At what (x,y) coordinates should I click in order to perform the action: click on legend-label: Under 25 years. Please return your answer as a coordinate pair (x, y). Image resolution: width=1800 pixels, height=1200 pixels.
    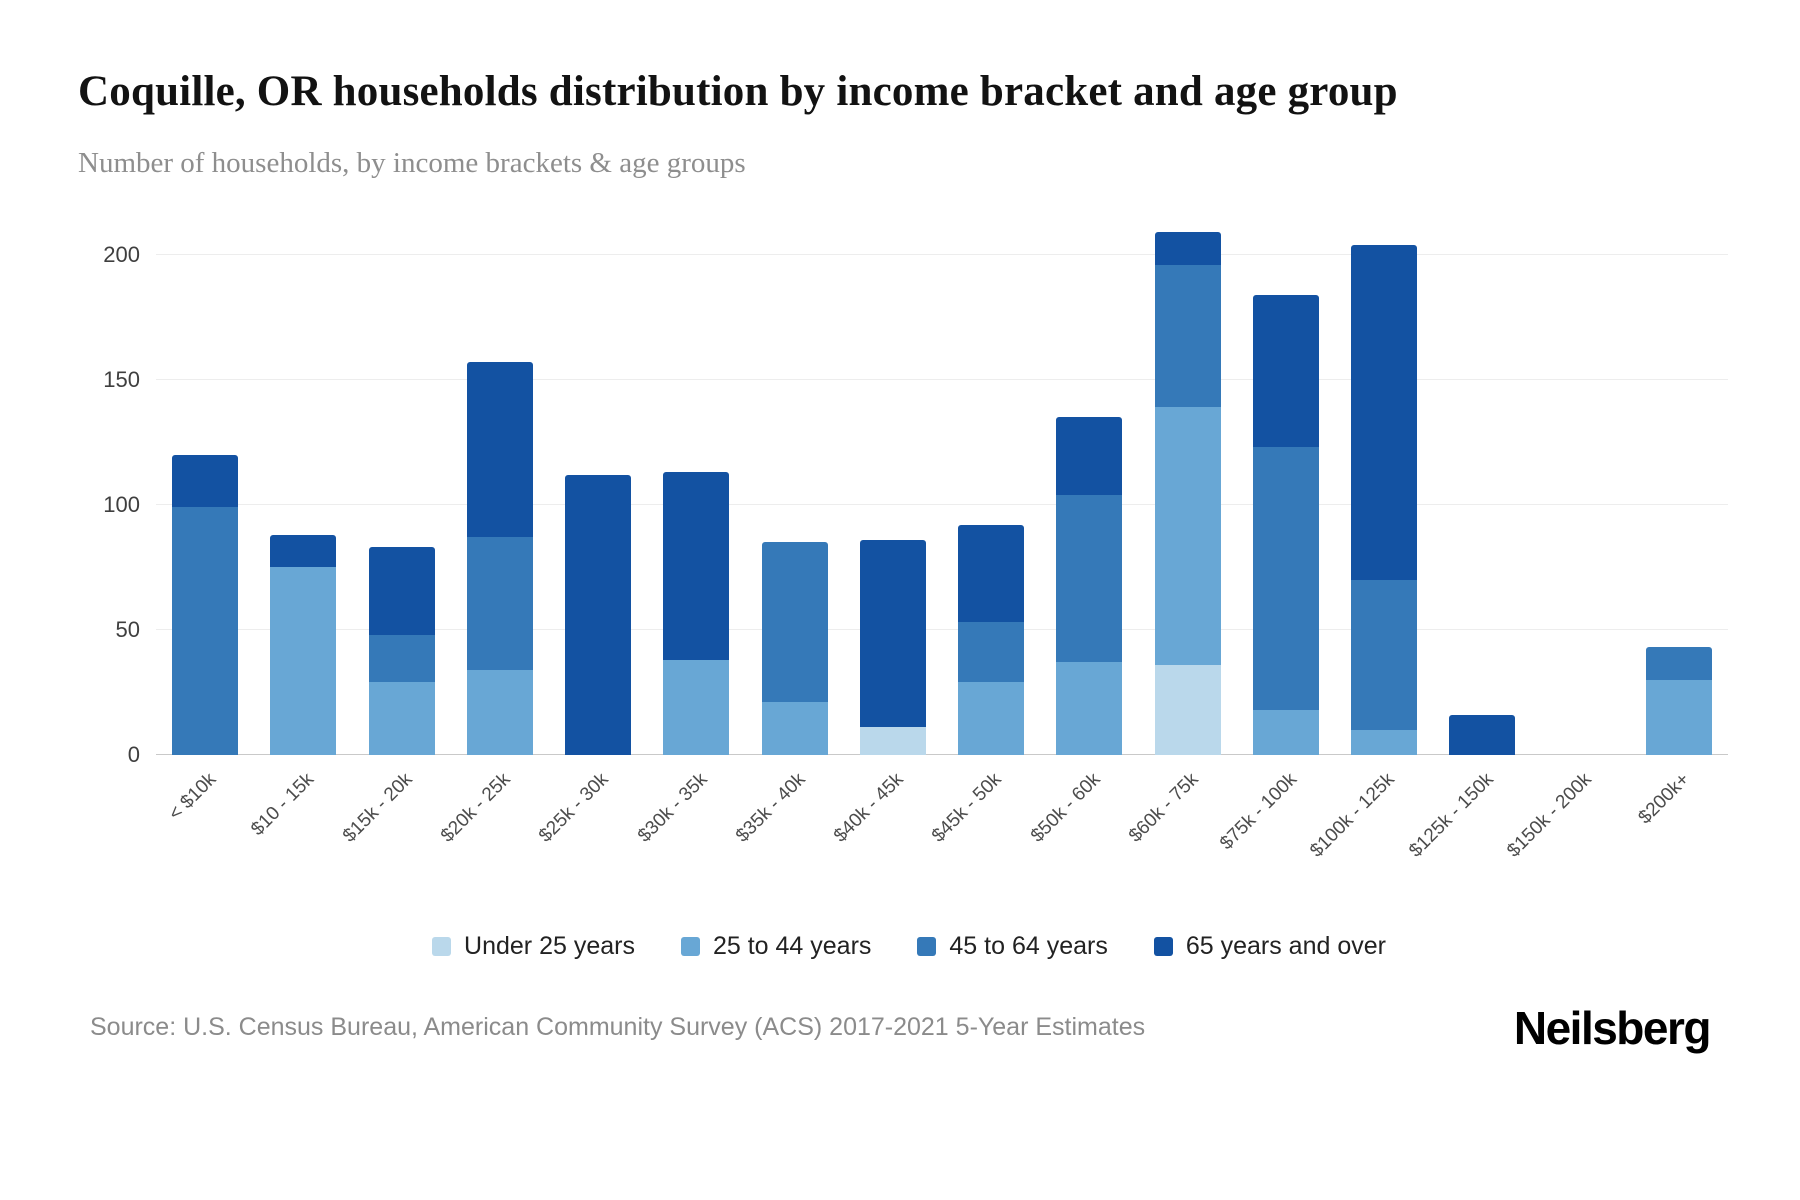
    Looking at the image, I should click on (549, 945).